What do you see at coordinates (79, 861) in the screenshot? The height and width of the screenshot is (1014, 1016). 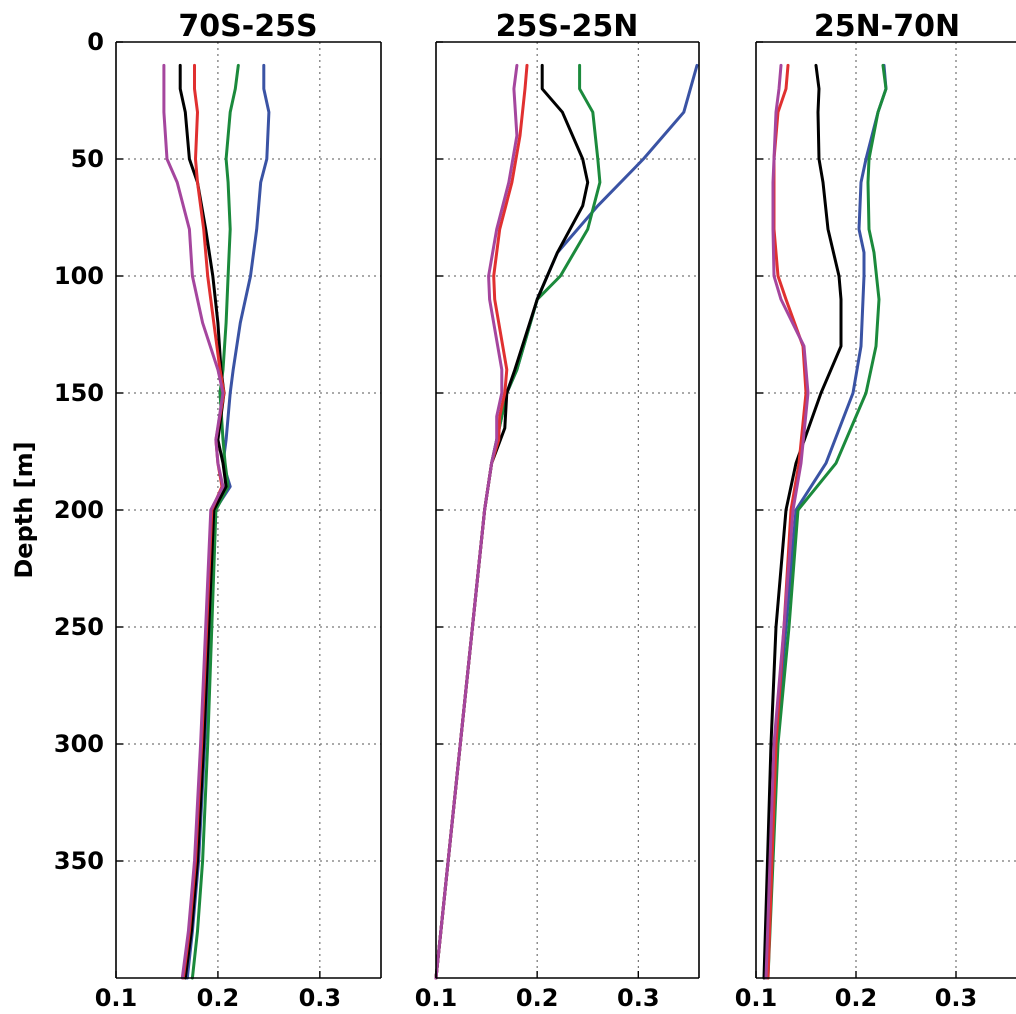 I see `y-tick-label: 350` at bounding box center [79, 861].